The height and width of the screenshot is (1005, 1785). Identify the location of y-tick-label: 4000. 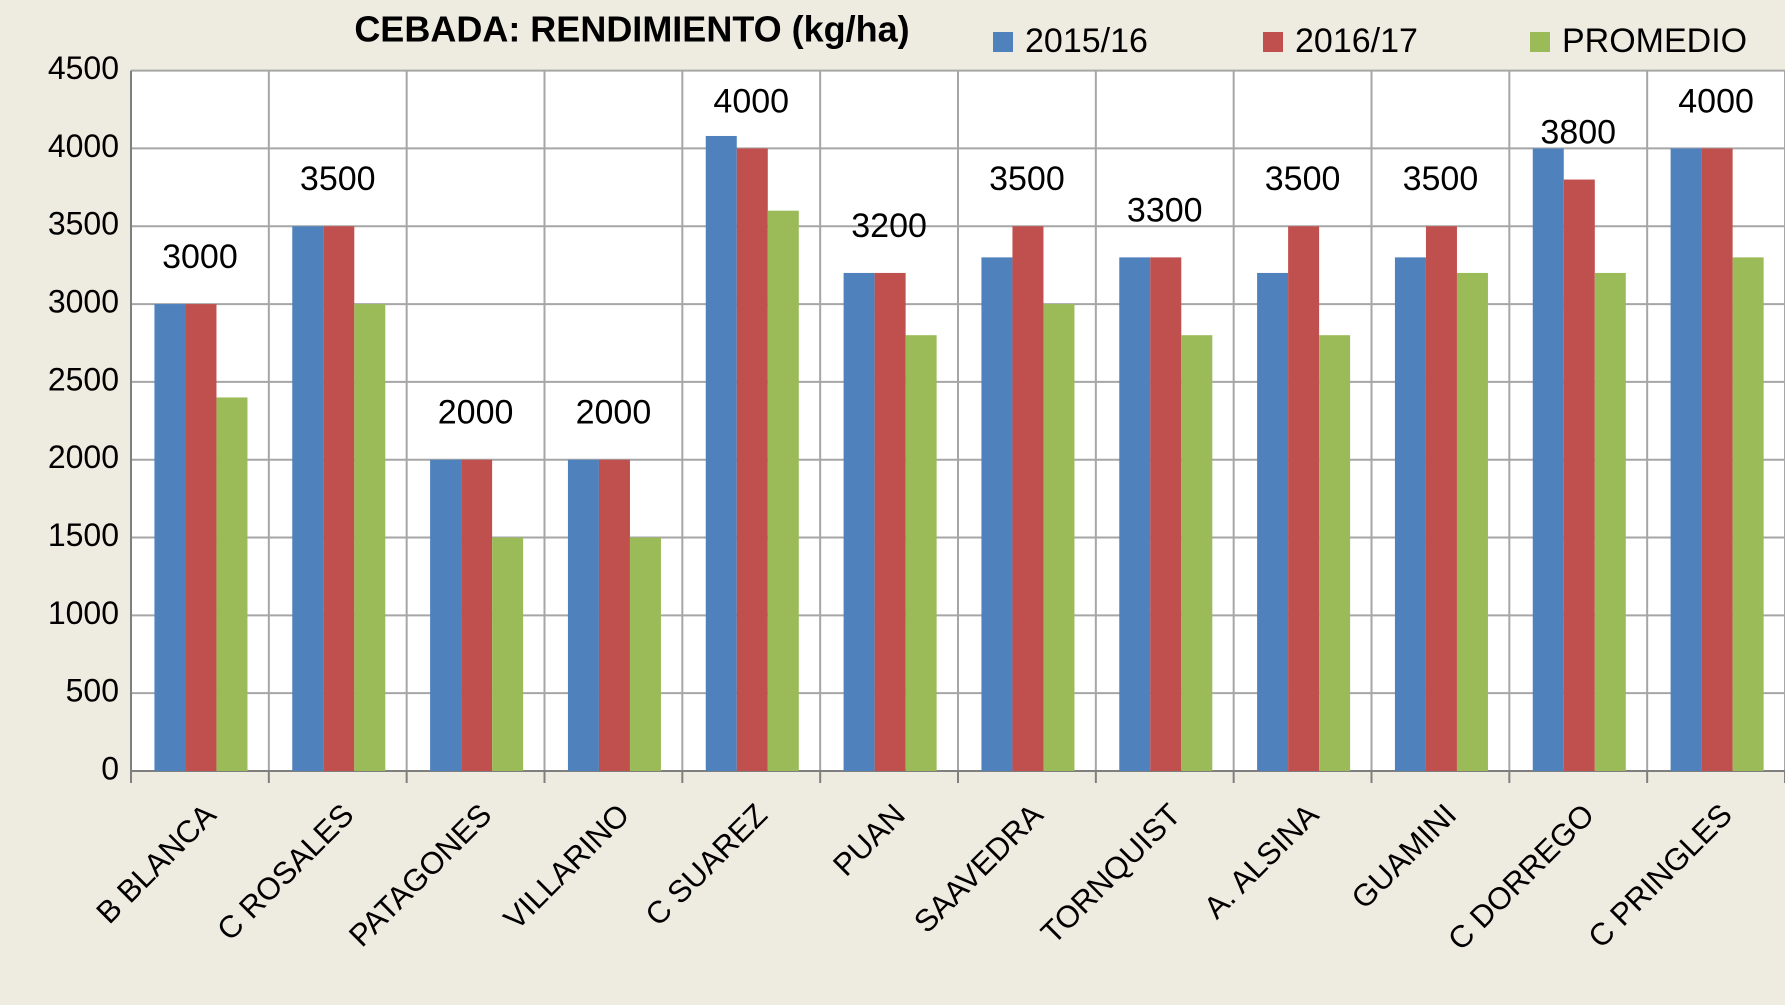
(83, 146).